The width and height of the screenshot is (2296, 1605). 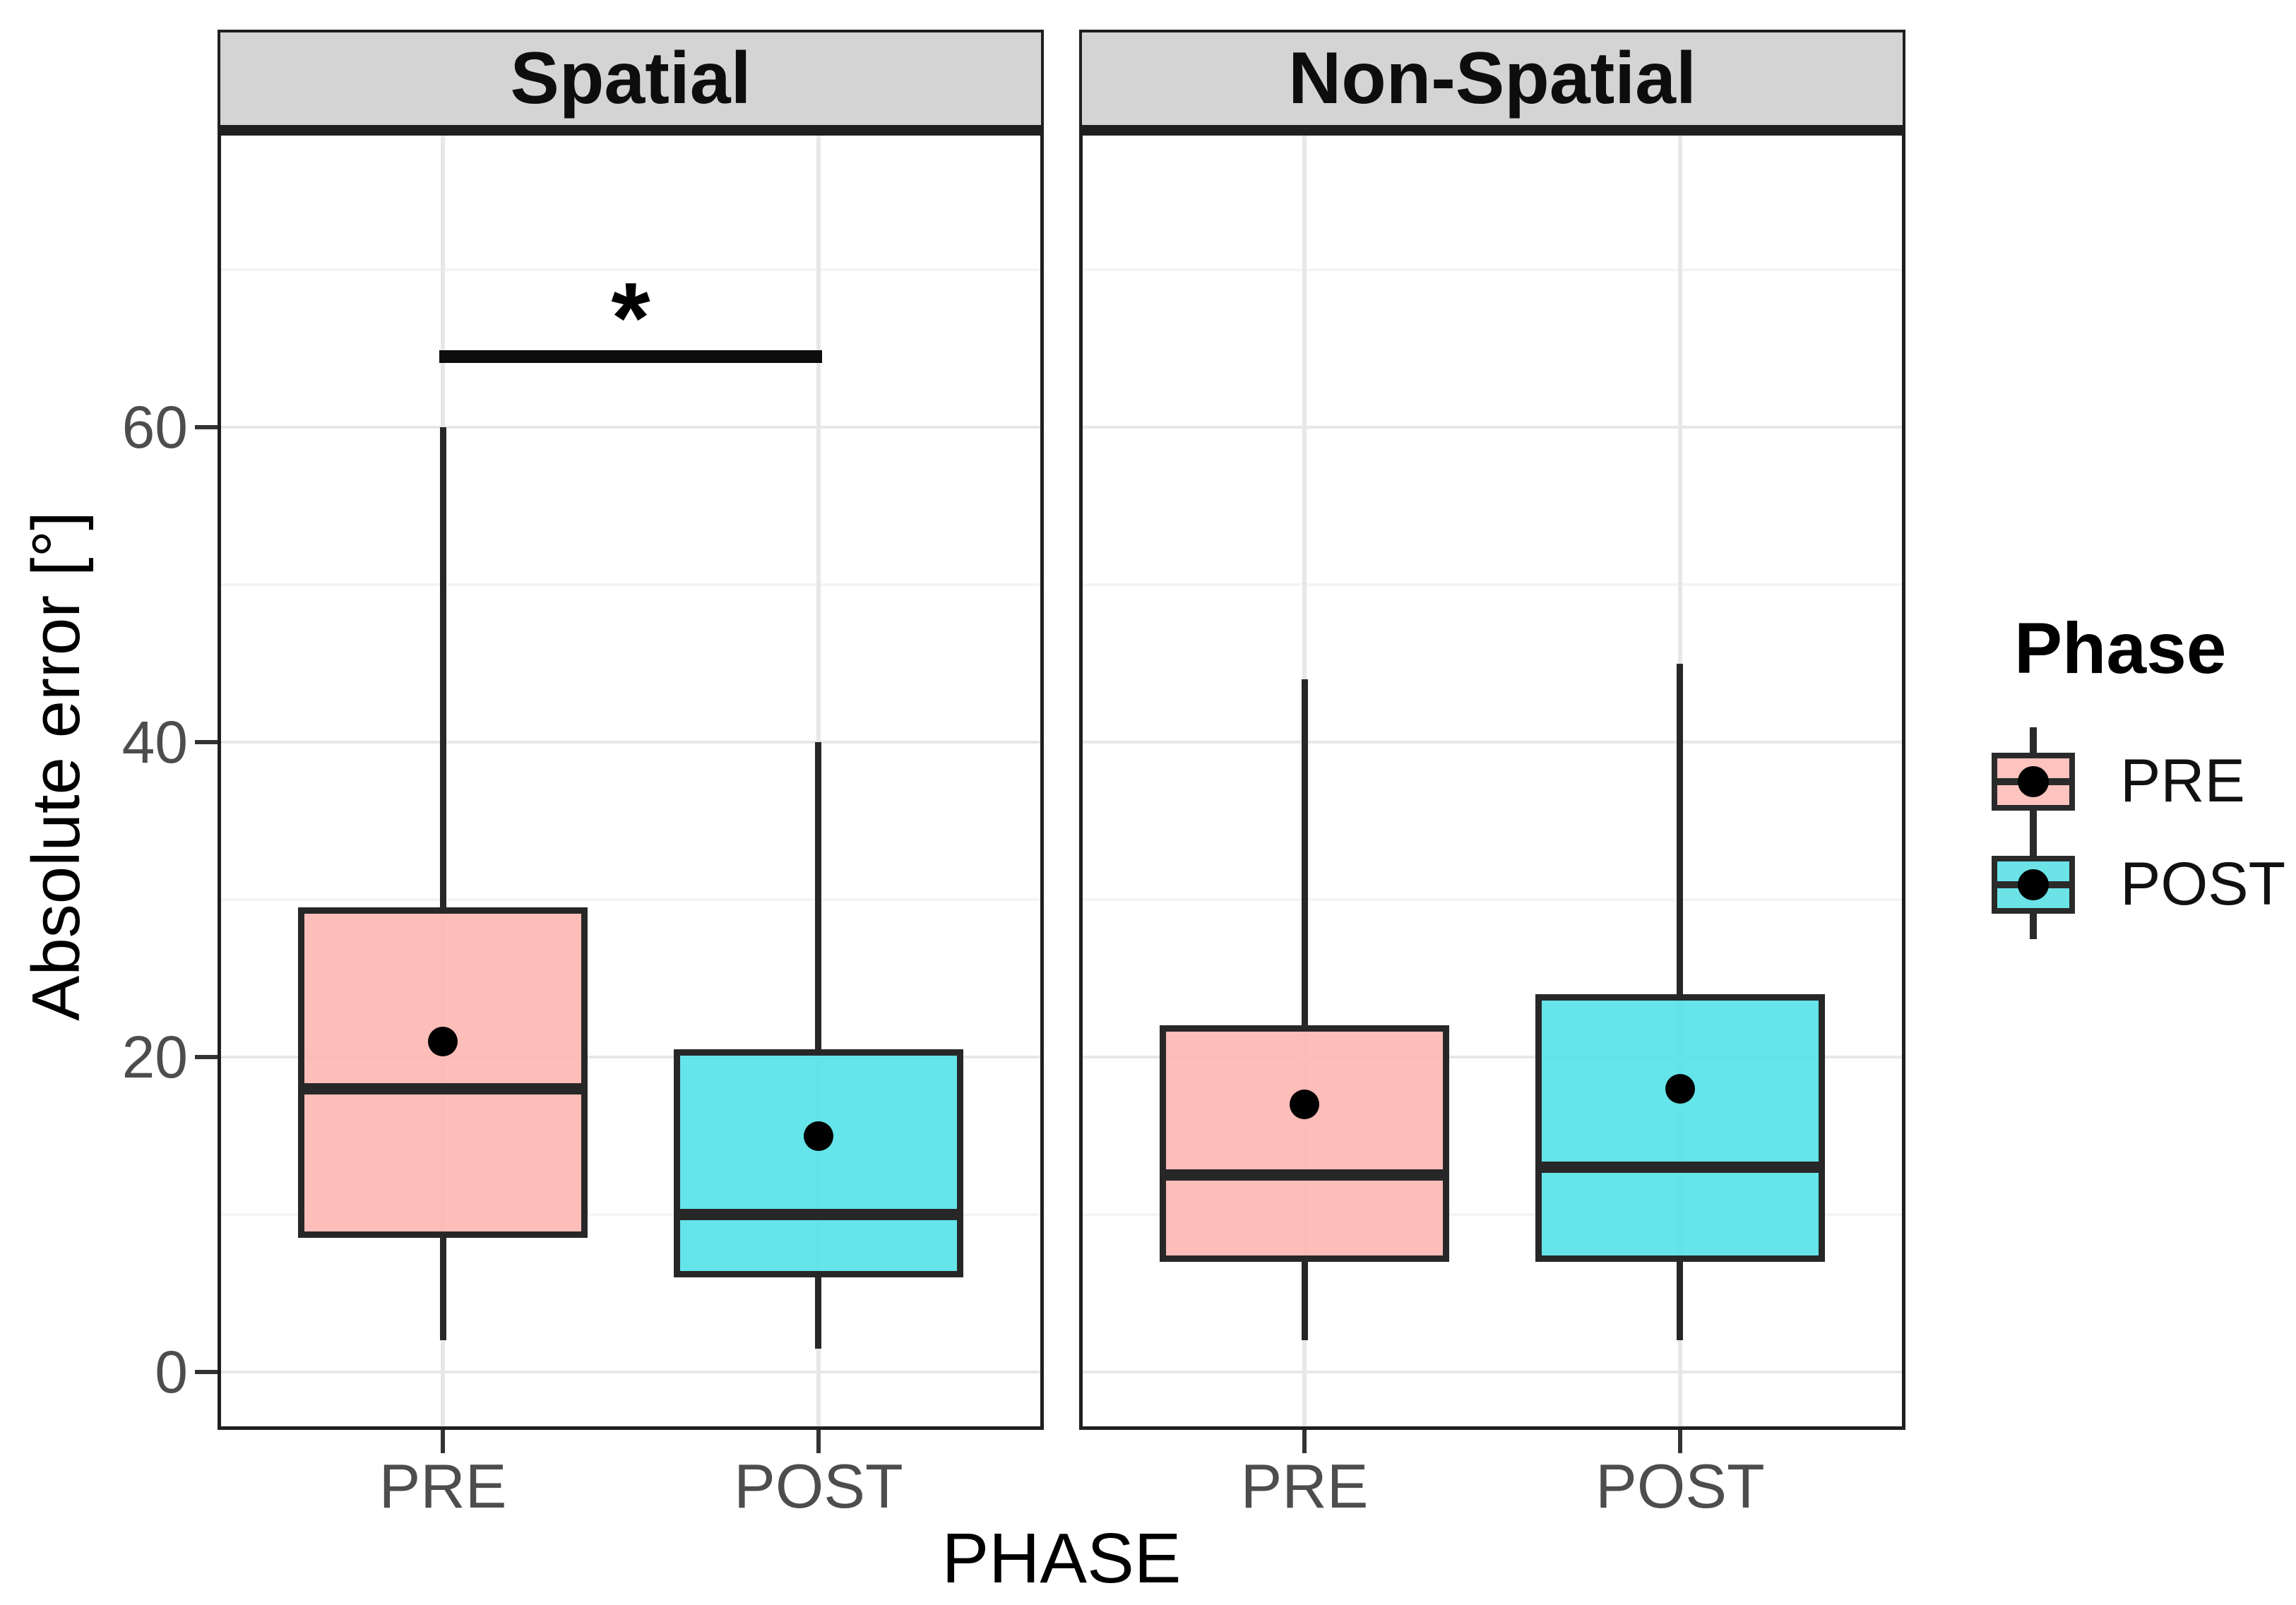 I want to click on legend-key-post-glyph, so click(x=2033, y=884).